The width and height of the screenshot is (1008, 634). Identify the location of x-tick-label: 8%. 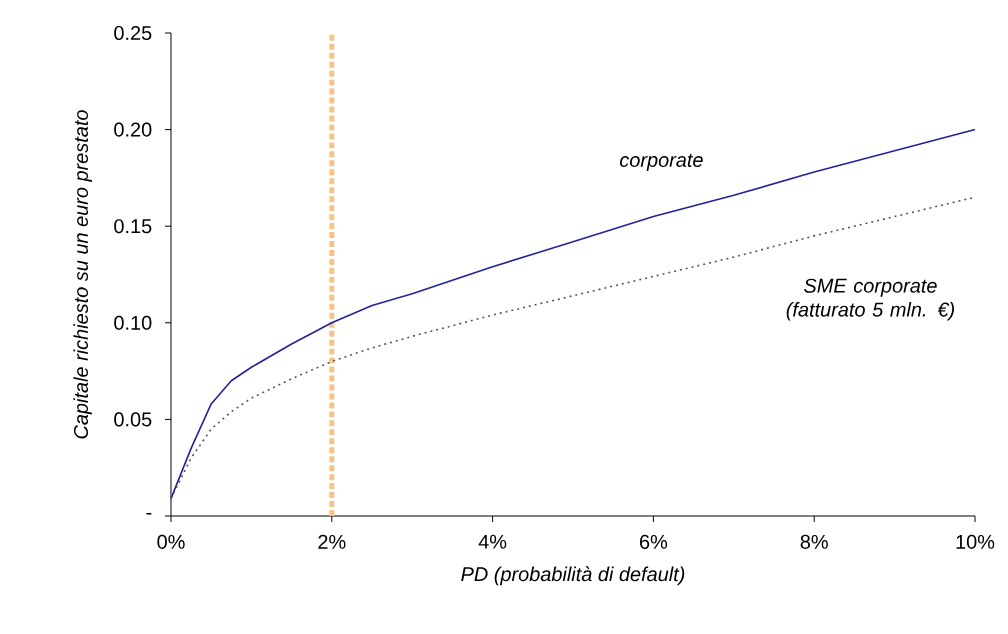
(814, 541).